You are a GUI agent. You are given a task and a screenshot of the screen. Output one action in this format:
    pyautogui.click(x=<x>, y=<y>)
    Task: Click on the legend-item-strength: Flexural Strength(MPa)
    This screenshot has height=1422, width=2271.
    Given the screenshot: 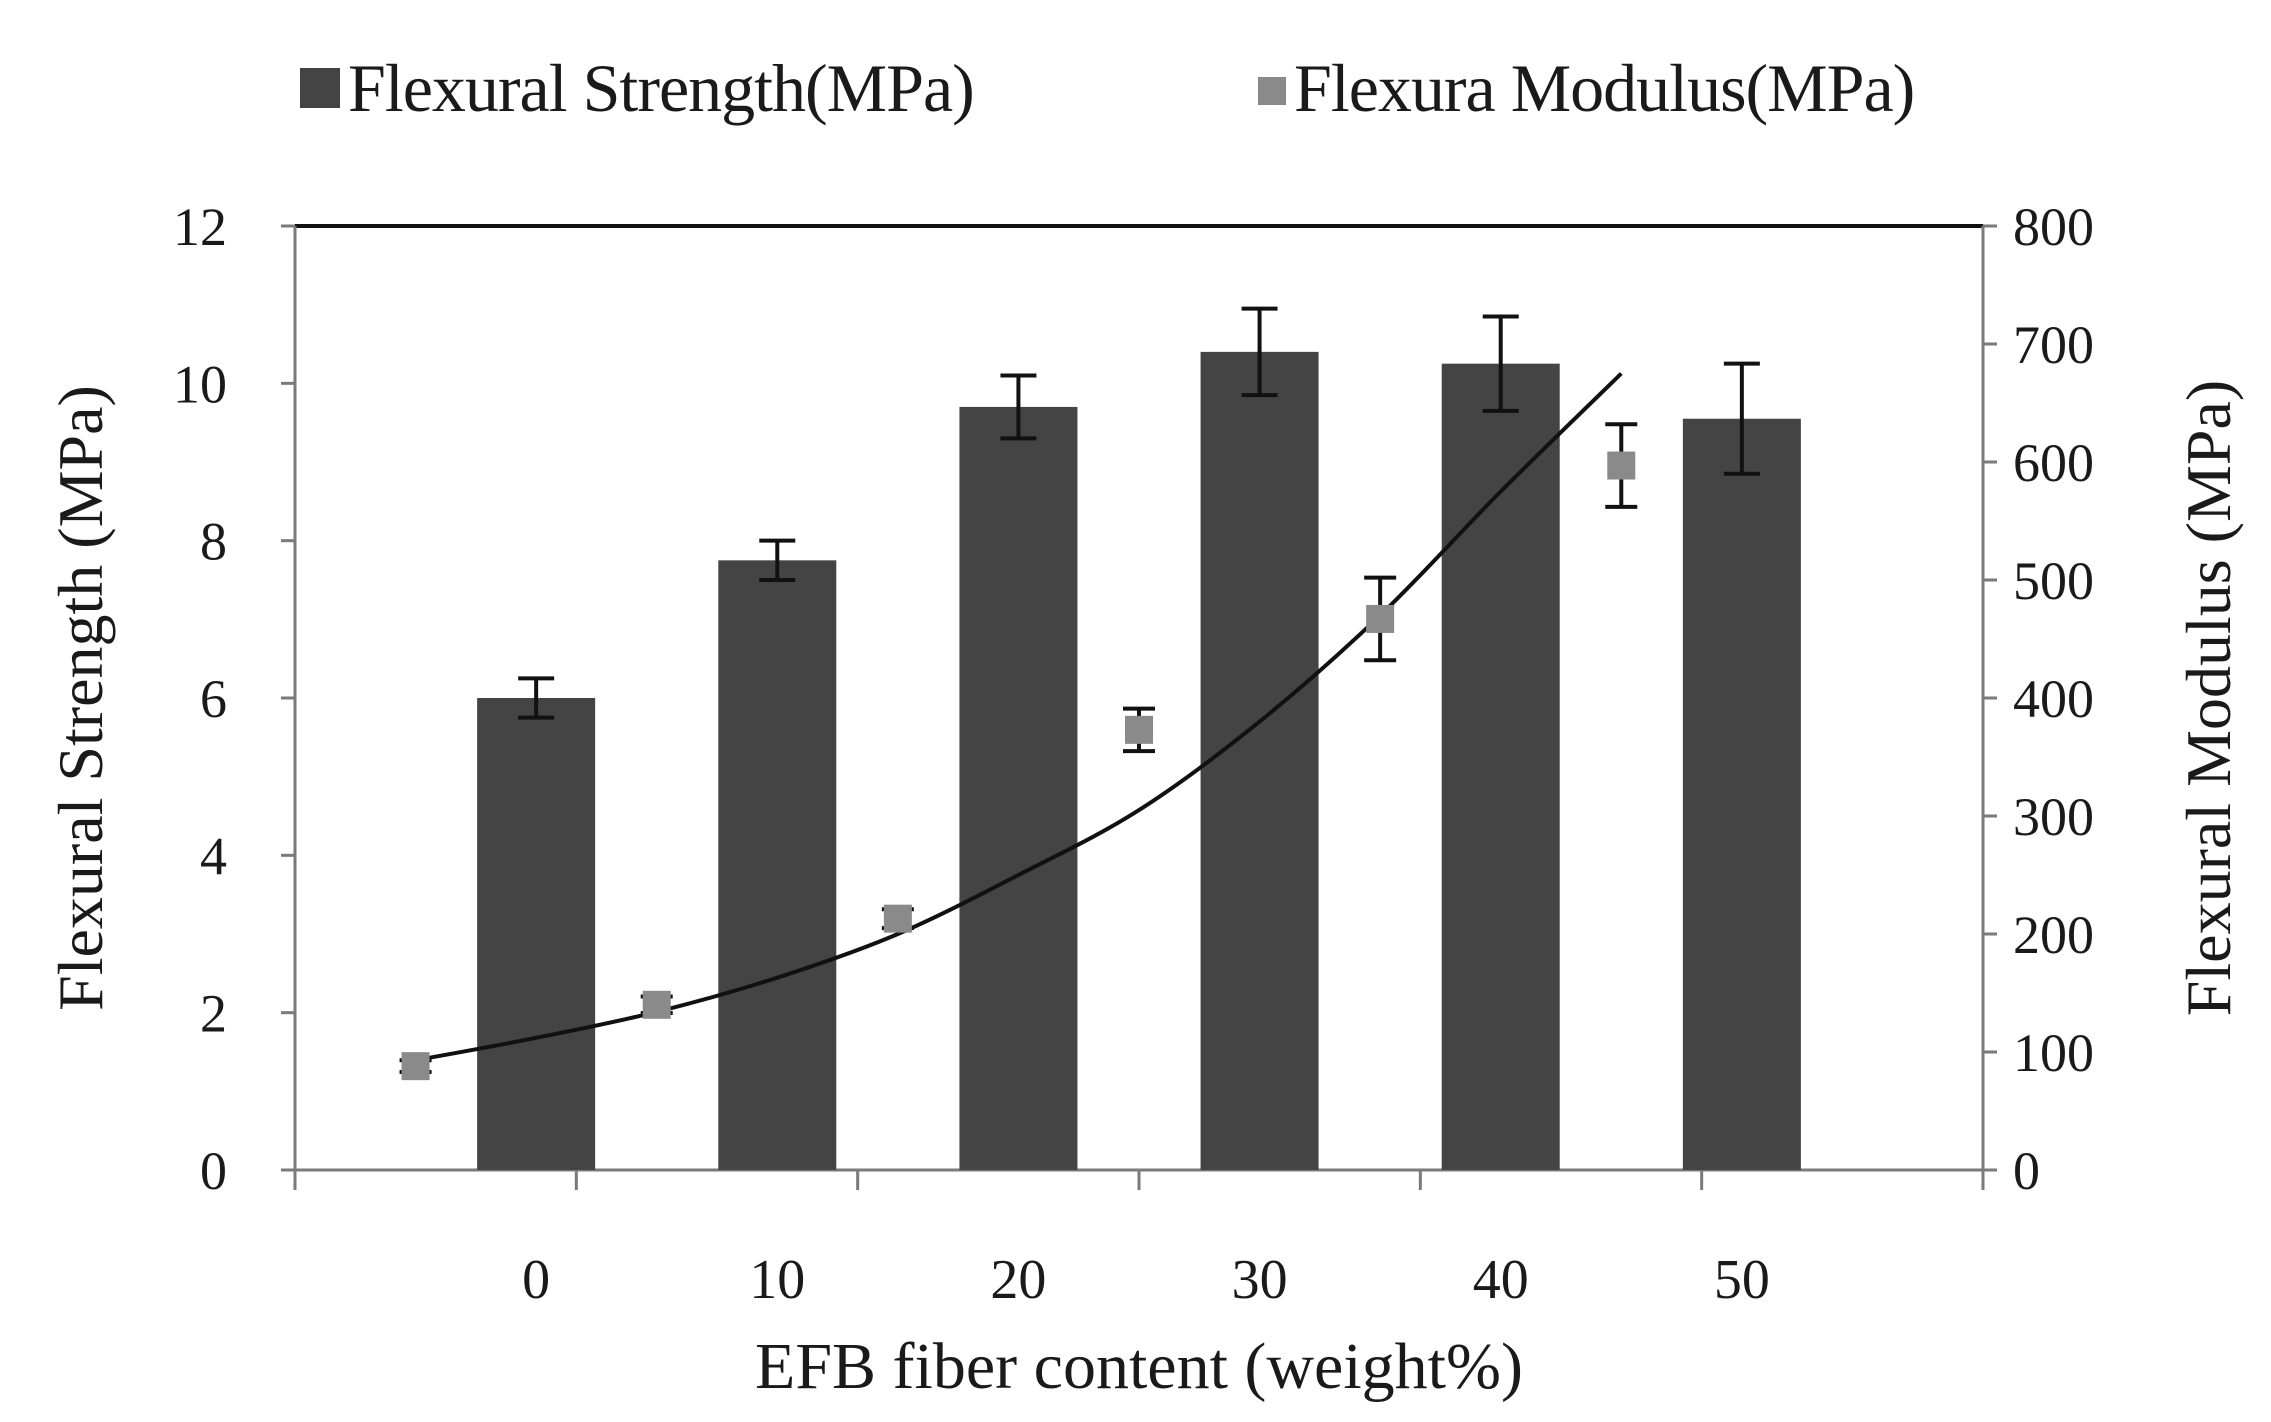 What is the action you would take?
    pyautogui.click(x=637, y=88)
    